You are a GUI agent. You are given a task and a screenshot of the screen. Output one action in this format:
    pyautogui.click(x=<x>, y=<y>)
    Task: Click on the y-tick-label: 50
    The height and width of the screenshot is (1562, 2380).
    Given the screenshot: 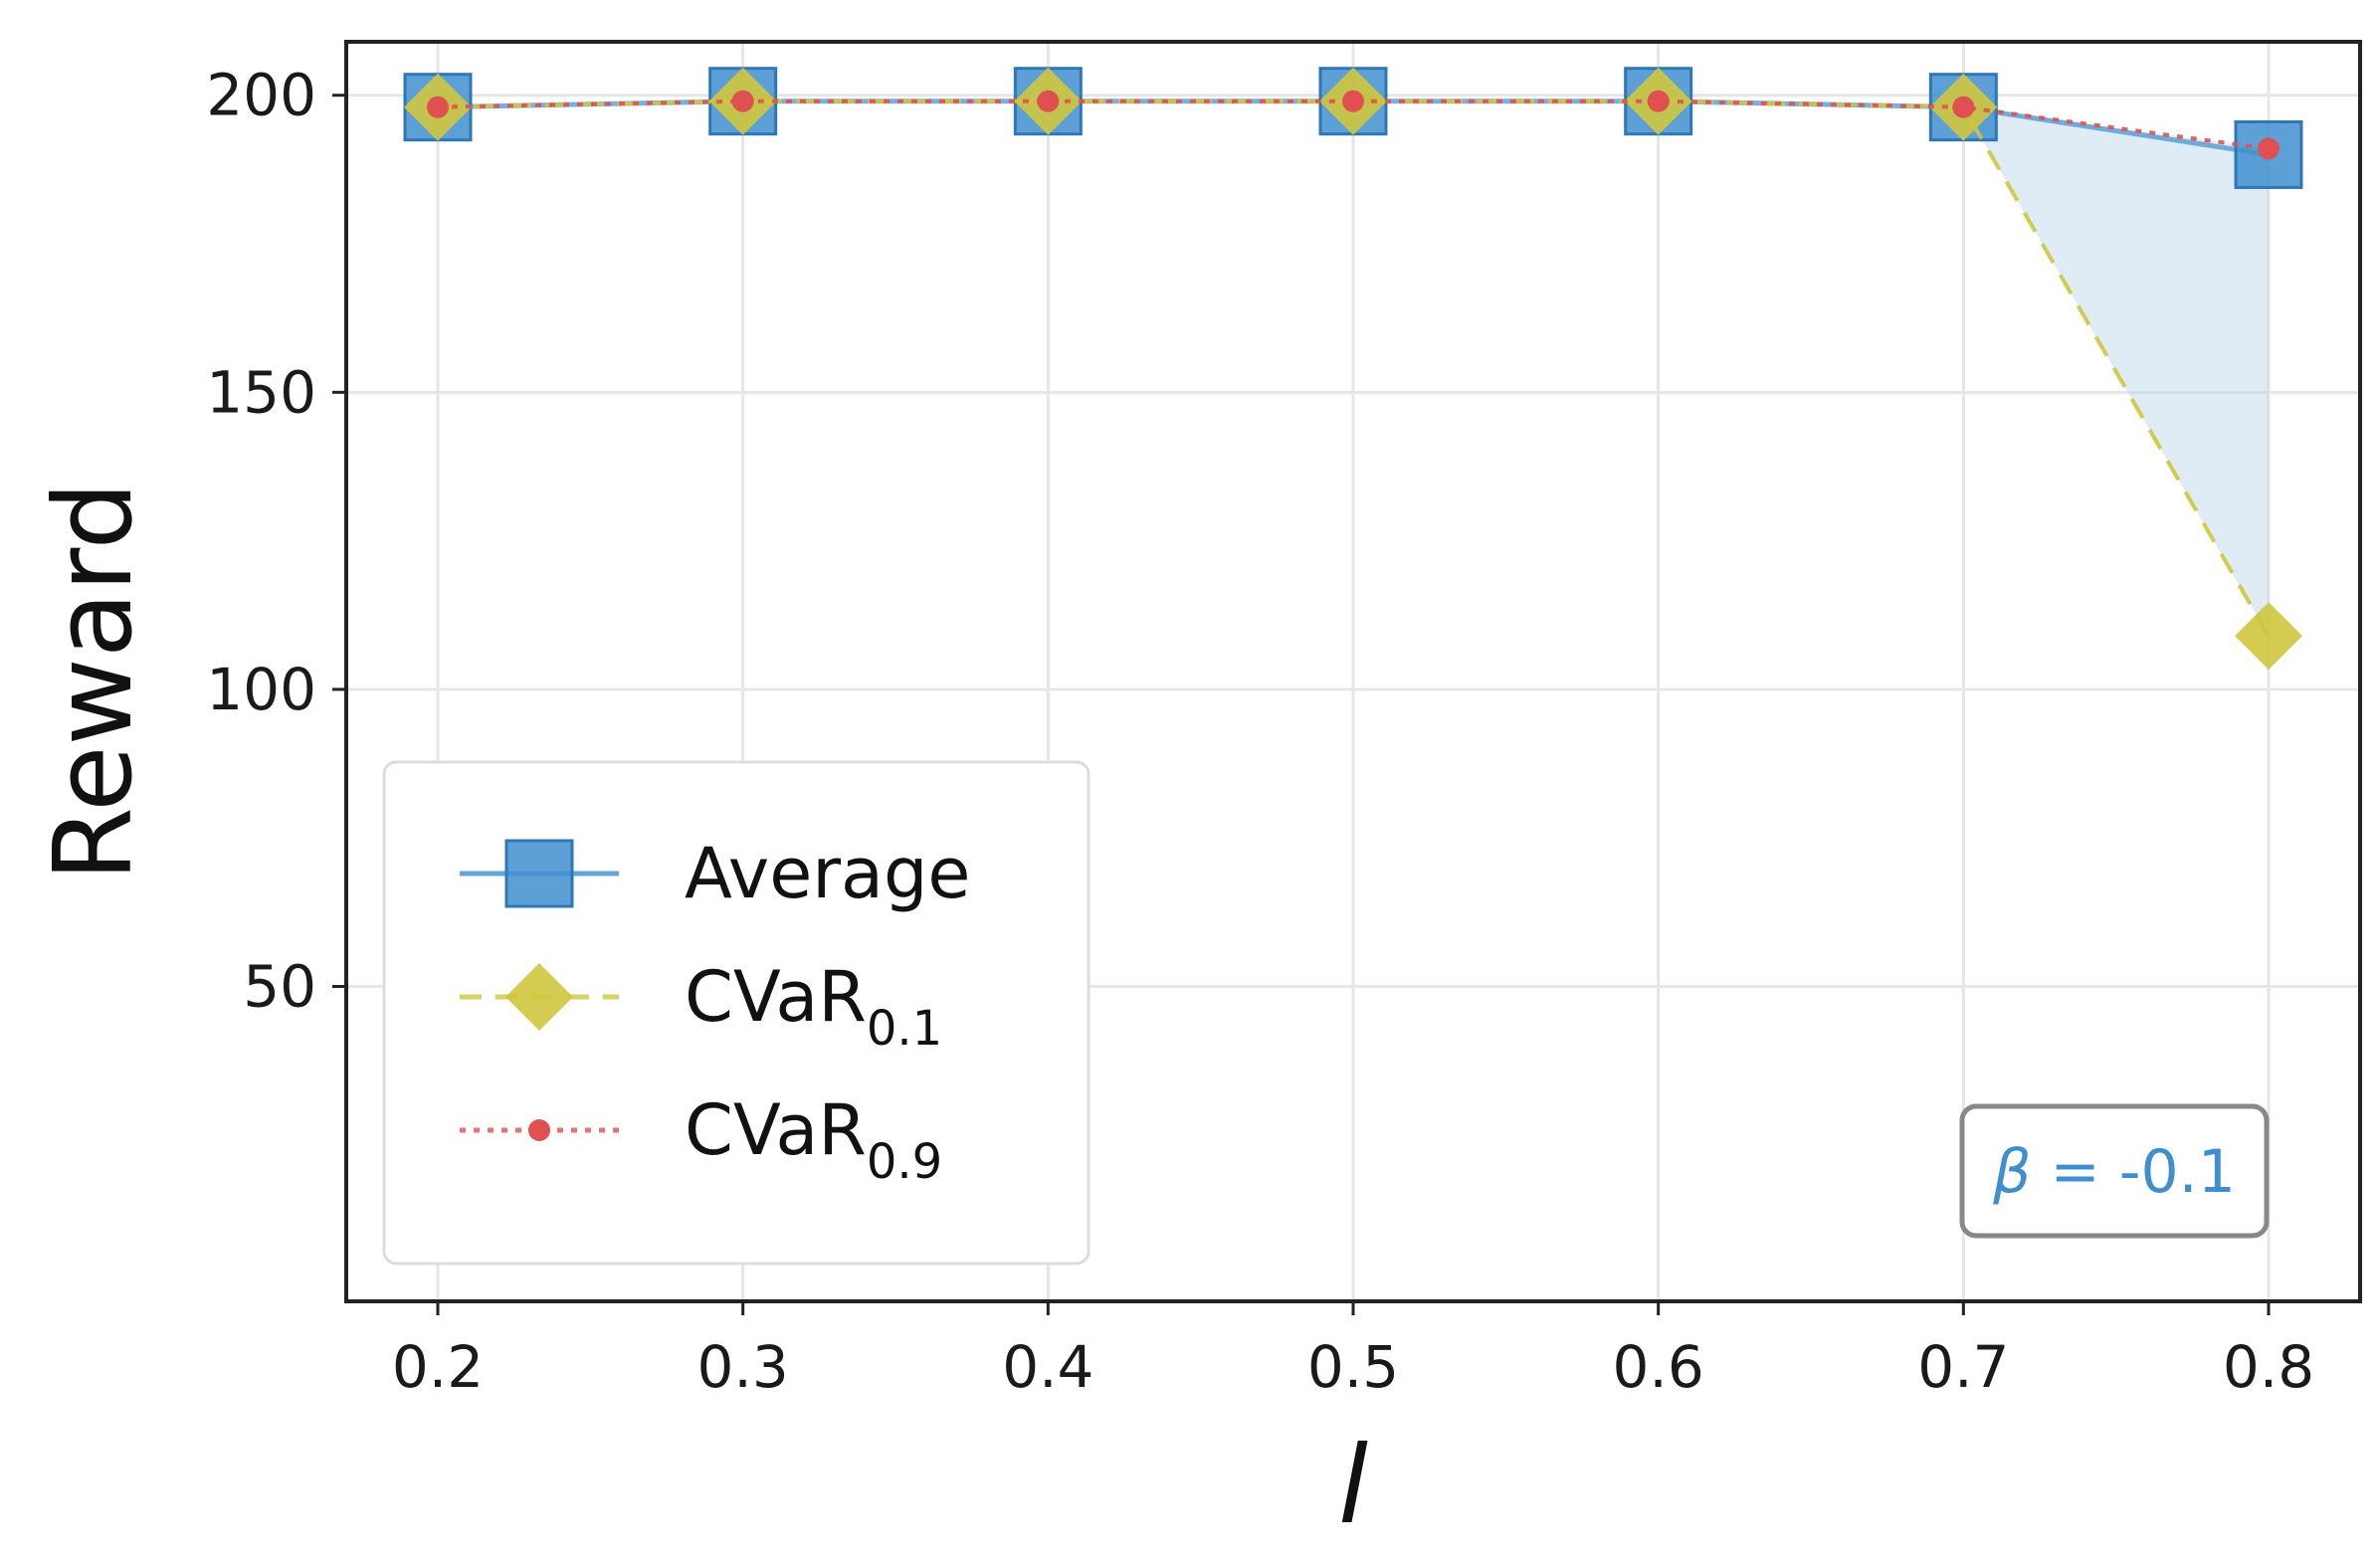 What is the action you would take?
    pyautogui.click(x=279, y=987)
    